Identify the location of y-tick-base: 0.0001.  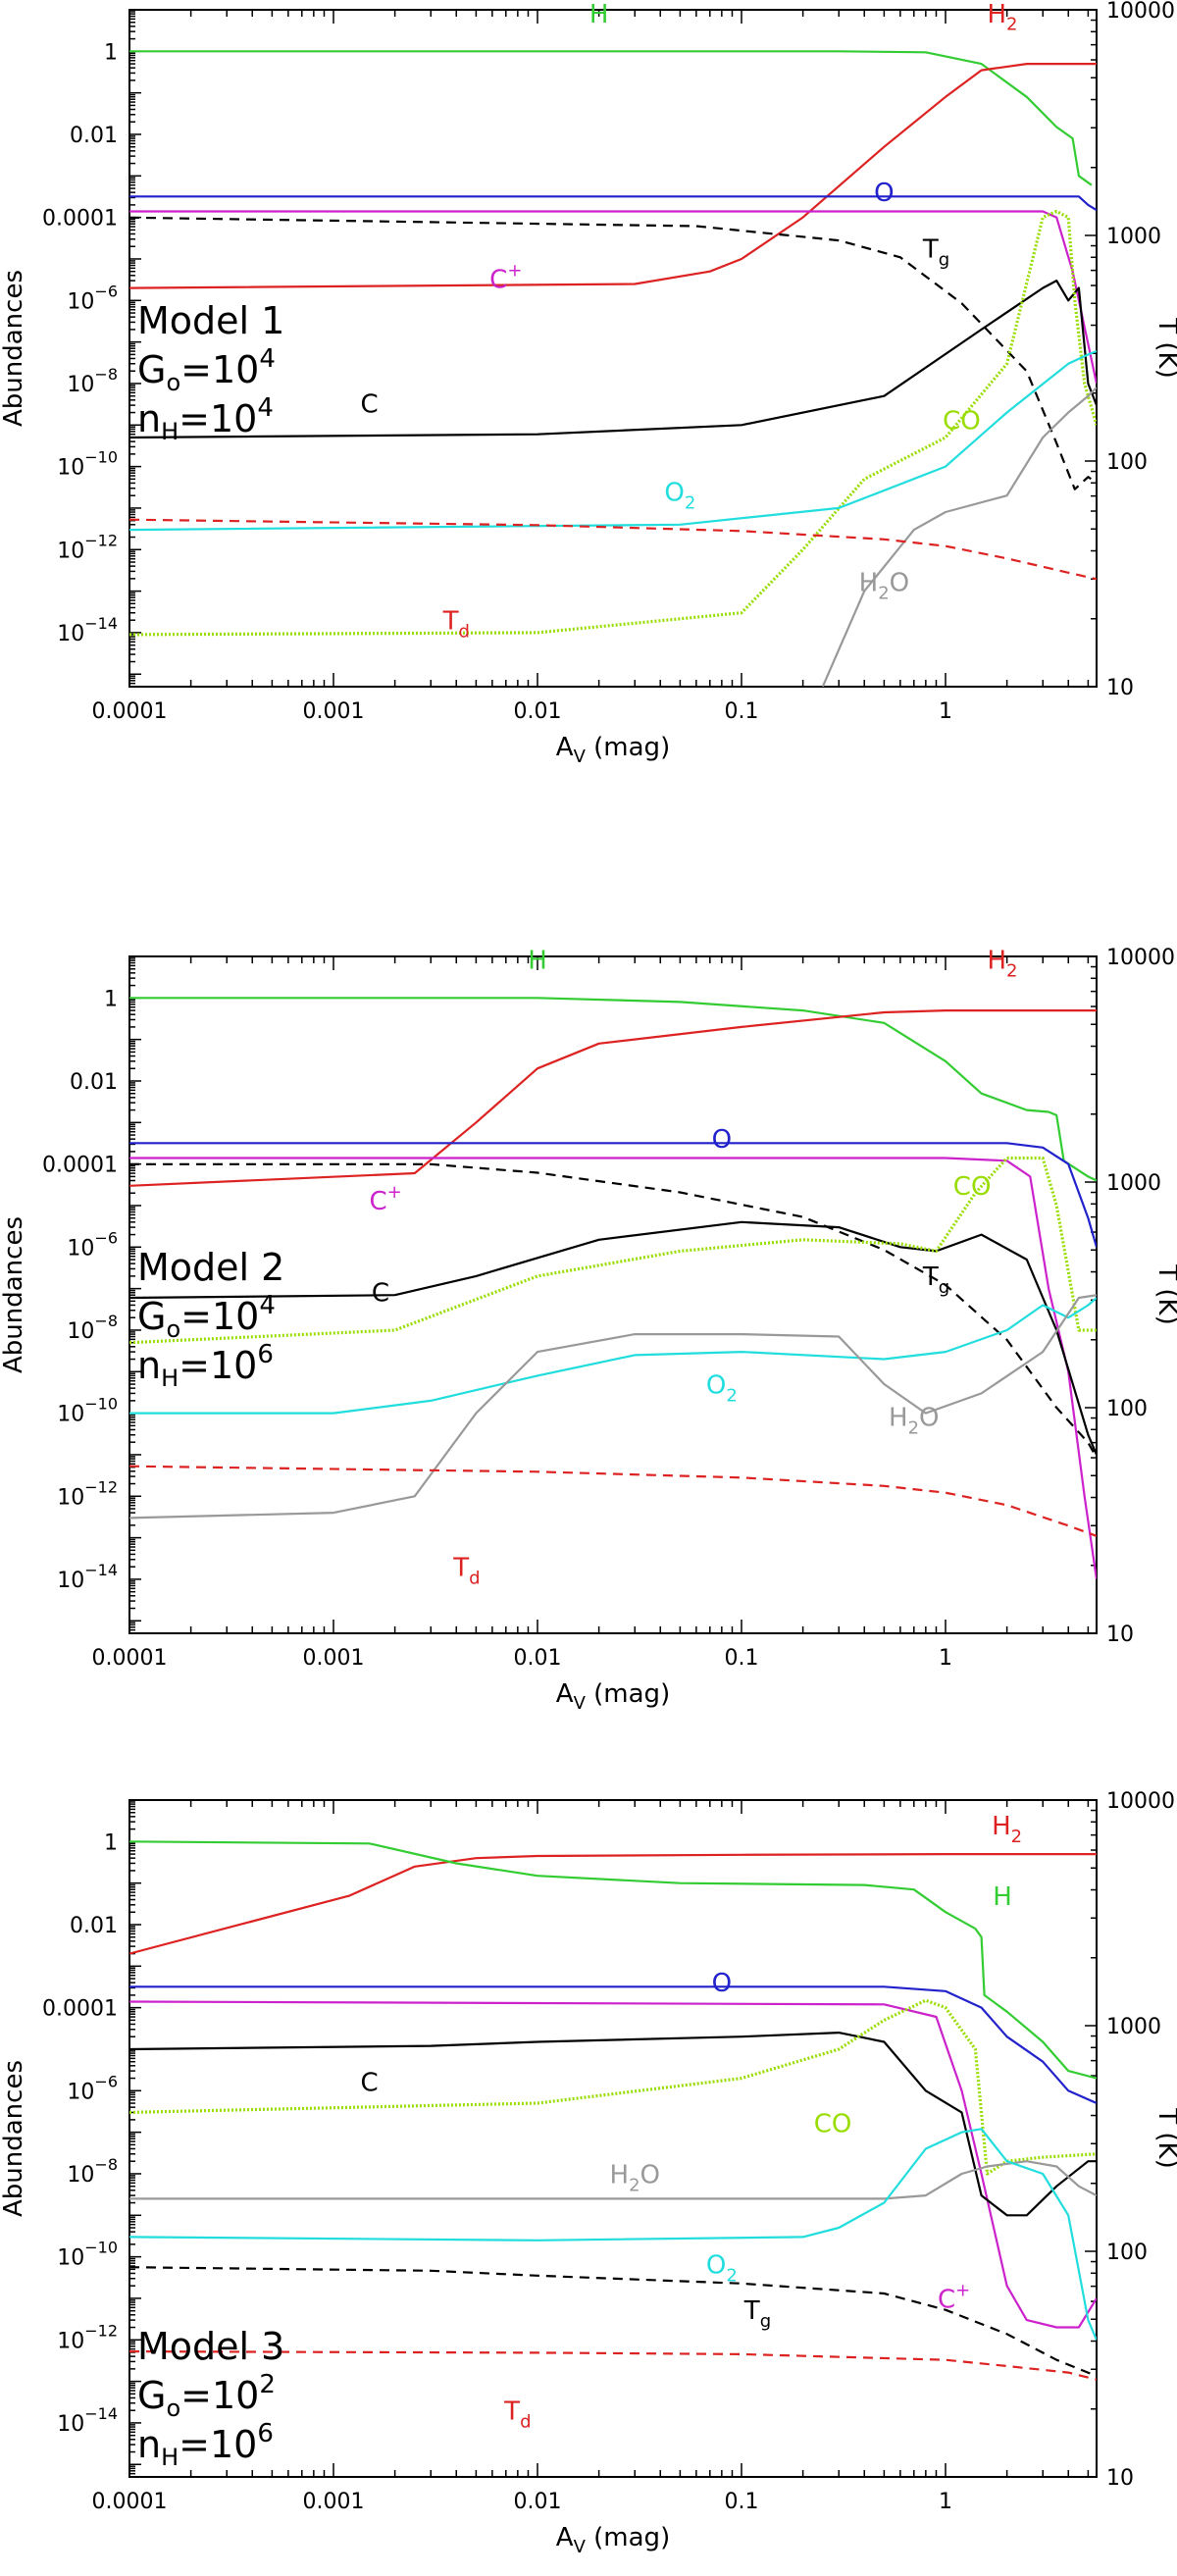
(80, 2009).